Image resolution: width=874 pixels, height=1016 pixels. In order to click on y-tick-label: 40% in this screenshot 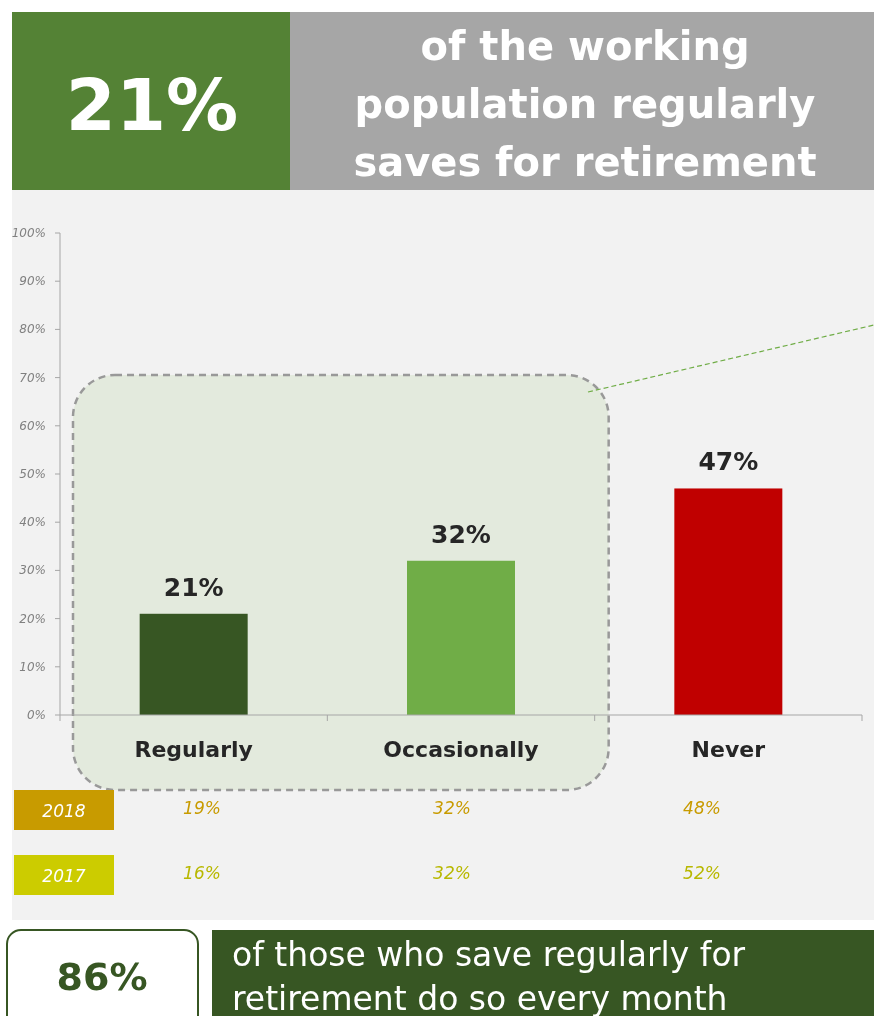, I will do `click(32, 522)`.